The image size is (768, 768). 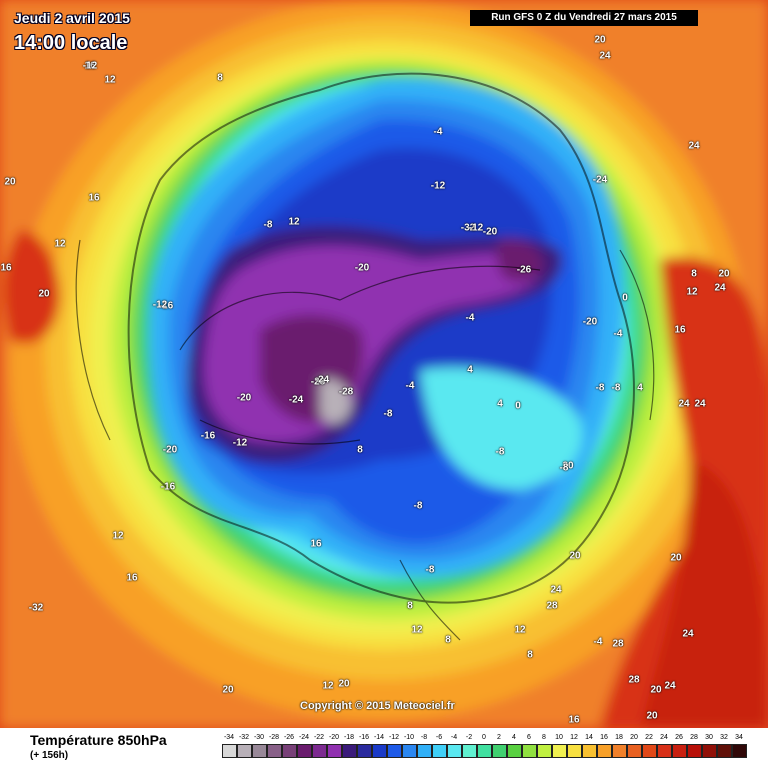 What do you see at coordinates (664, 737) in the screenshot?
I see `scale-tick-label: 24` at bounding box center [664, 737].